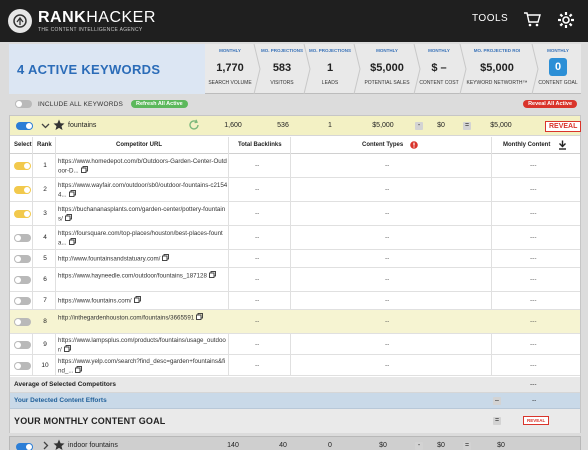  What do you see at coordinates (441, 125) in the screenshot?
I see `keyword-cost: $0` at bounding box center [441, 125].